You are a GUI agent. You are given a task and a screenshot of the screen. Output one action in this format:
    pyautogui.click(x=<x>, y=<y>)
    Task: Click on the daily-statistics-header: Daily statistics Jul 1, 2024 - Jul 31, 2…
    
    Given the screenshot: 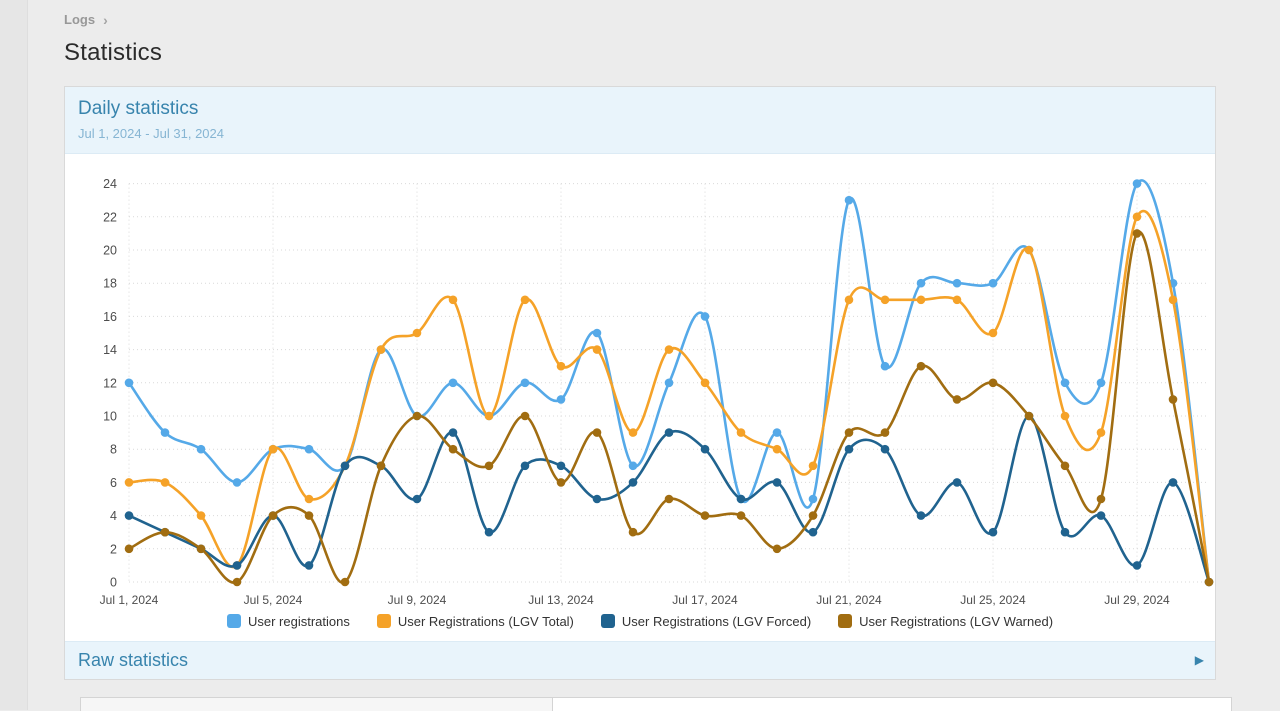 What is the action you would take?
    pyautogui.click(x=640, y=120)
    